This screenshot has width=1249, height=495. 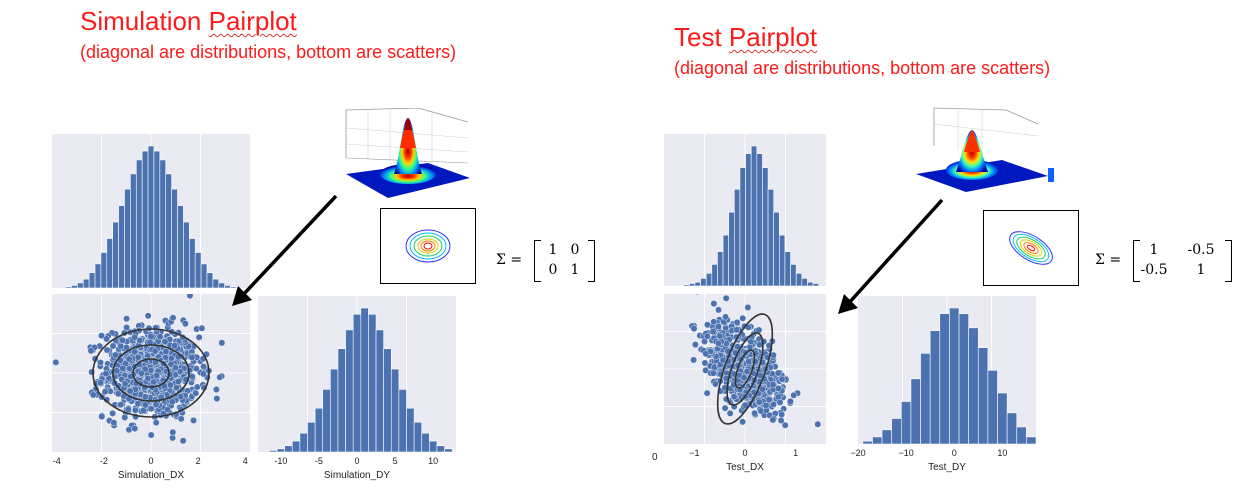 I want to click on x-tick-label: 4, so click(x=245, y=461).